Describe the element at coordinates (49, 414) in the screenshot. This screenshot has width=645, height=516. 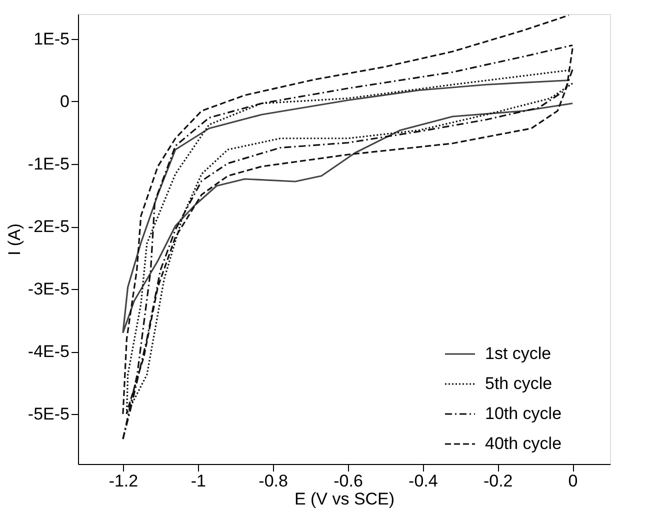
I see `y-tick-label: -5E-5` at that location.